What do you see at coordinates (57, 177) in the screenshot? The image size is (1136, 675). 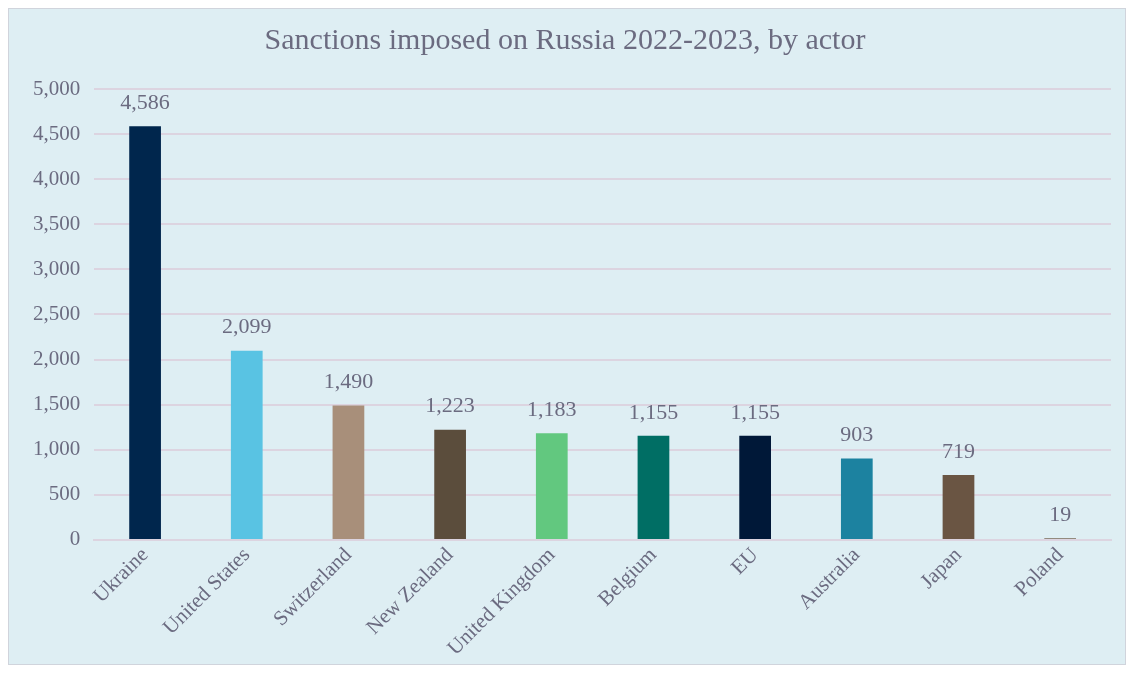 I see `y-tick-label: 4,000` at bounding box center [57, 177].